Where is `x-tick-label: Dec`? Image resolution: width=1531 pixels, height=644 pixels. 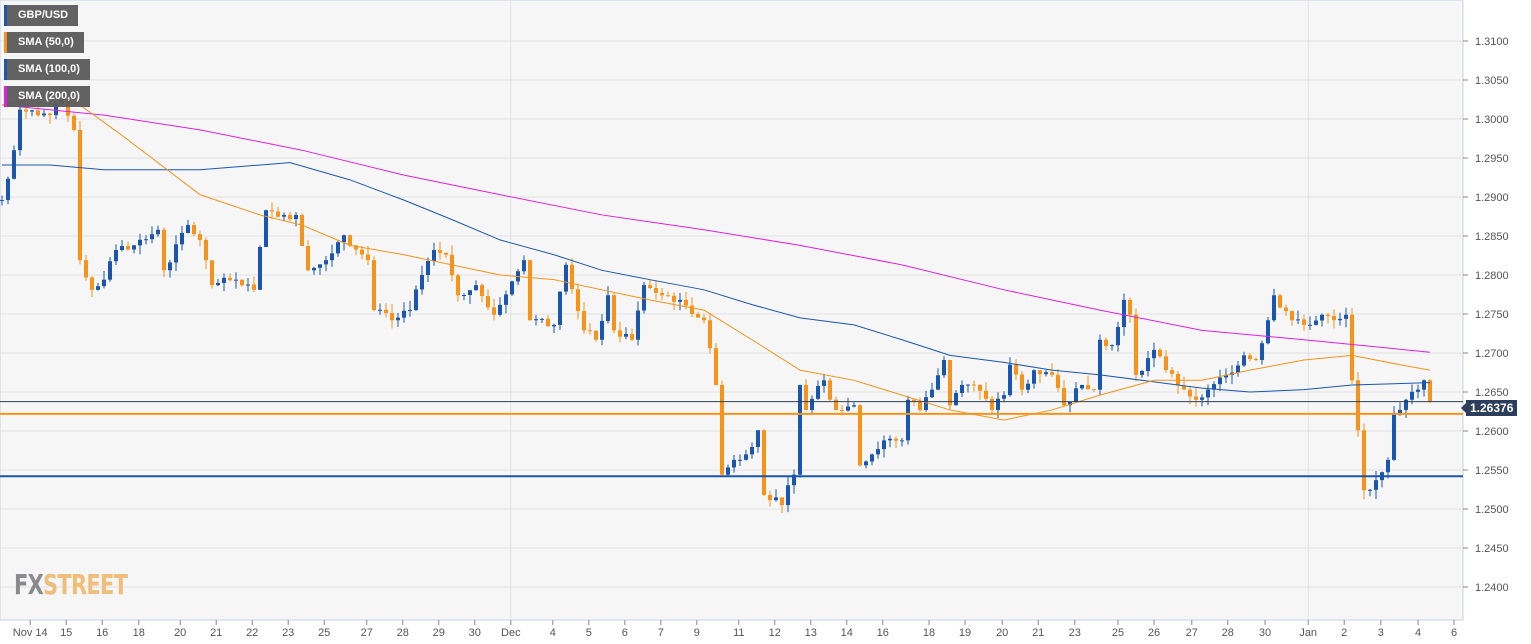 x-tick-label: Dec is located at coordinates (511, 633).